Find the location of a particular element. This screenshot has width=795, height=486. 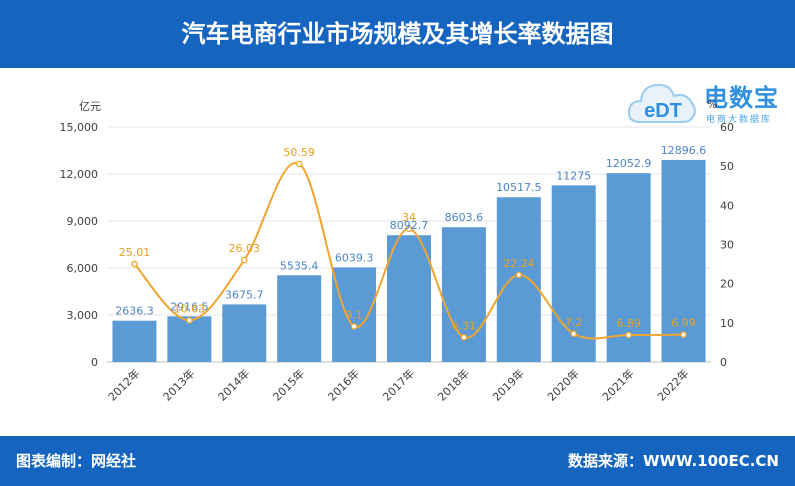

x-tick-label: 2015年 is located at coordinates (288, 384).